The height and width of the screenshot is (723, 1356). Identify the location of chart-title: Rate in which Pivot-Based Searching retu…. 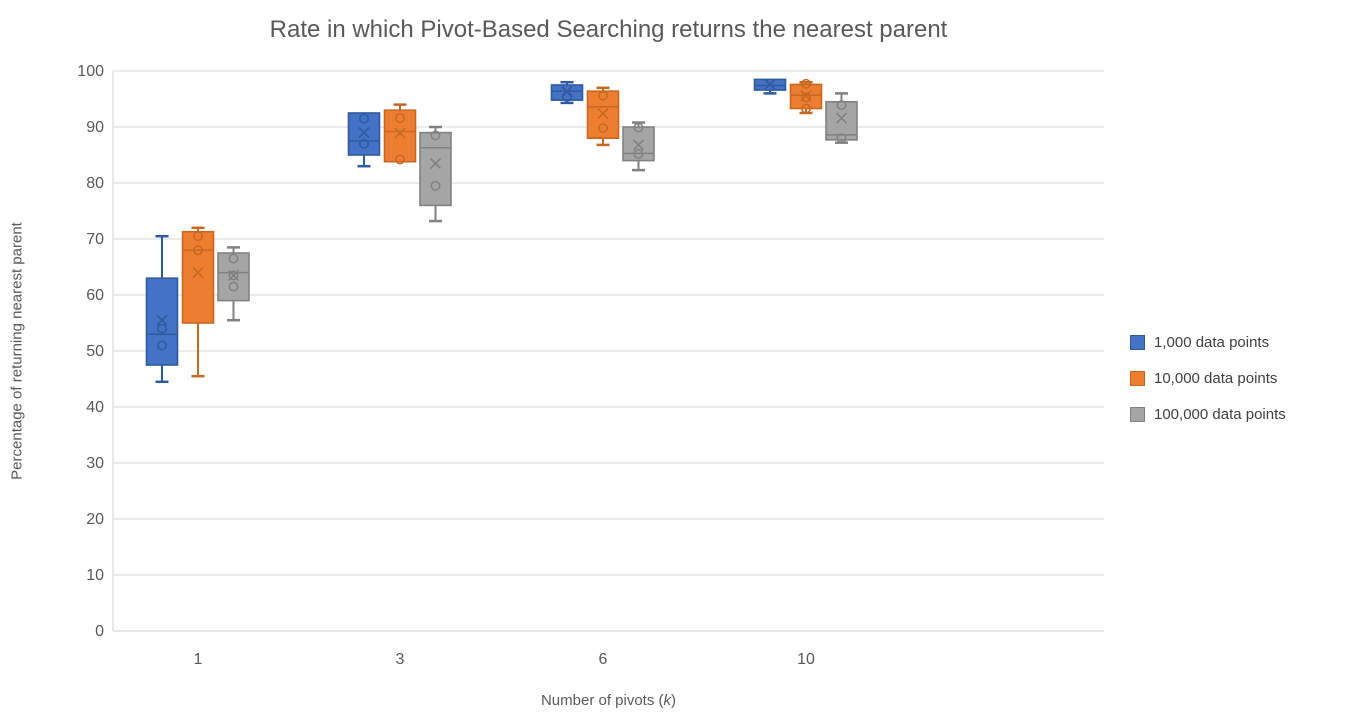
(608, 29).